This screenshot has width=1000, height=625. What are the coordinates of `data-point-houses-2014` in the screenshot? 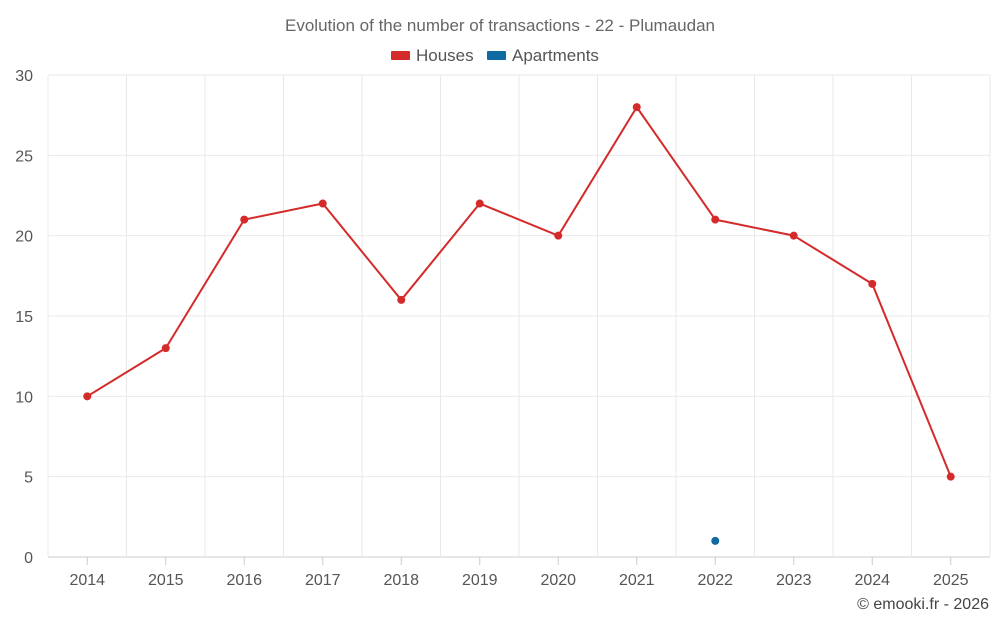 It's located at (87, 396).